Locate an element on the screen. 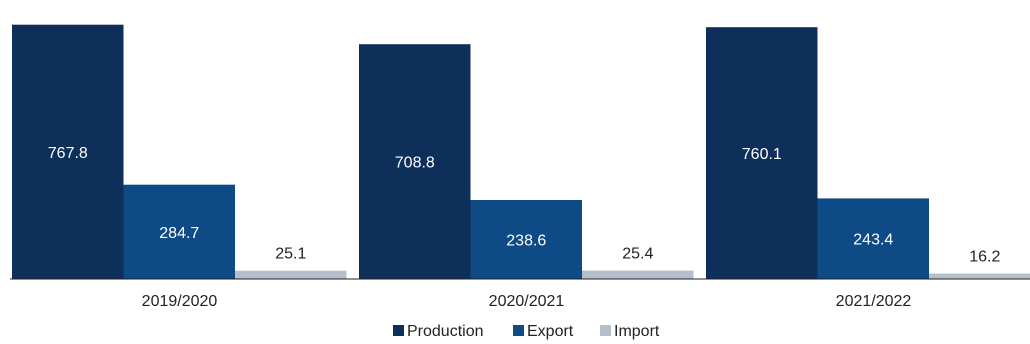  legend-swatch-production is located at coordinates (398, 330).